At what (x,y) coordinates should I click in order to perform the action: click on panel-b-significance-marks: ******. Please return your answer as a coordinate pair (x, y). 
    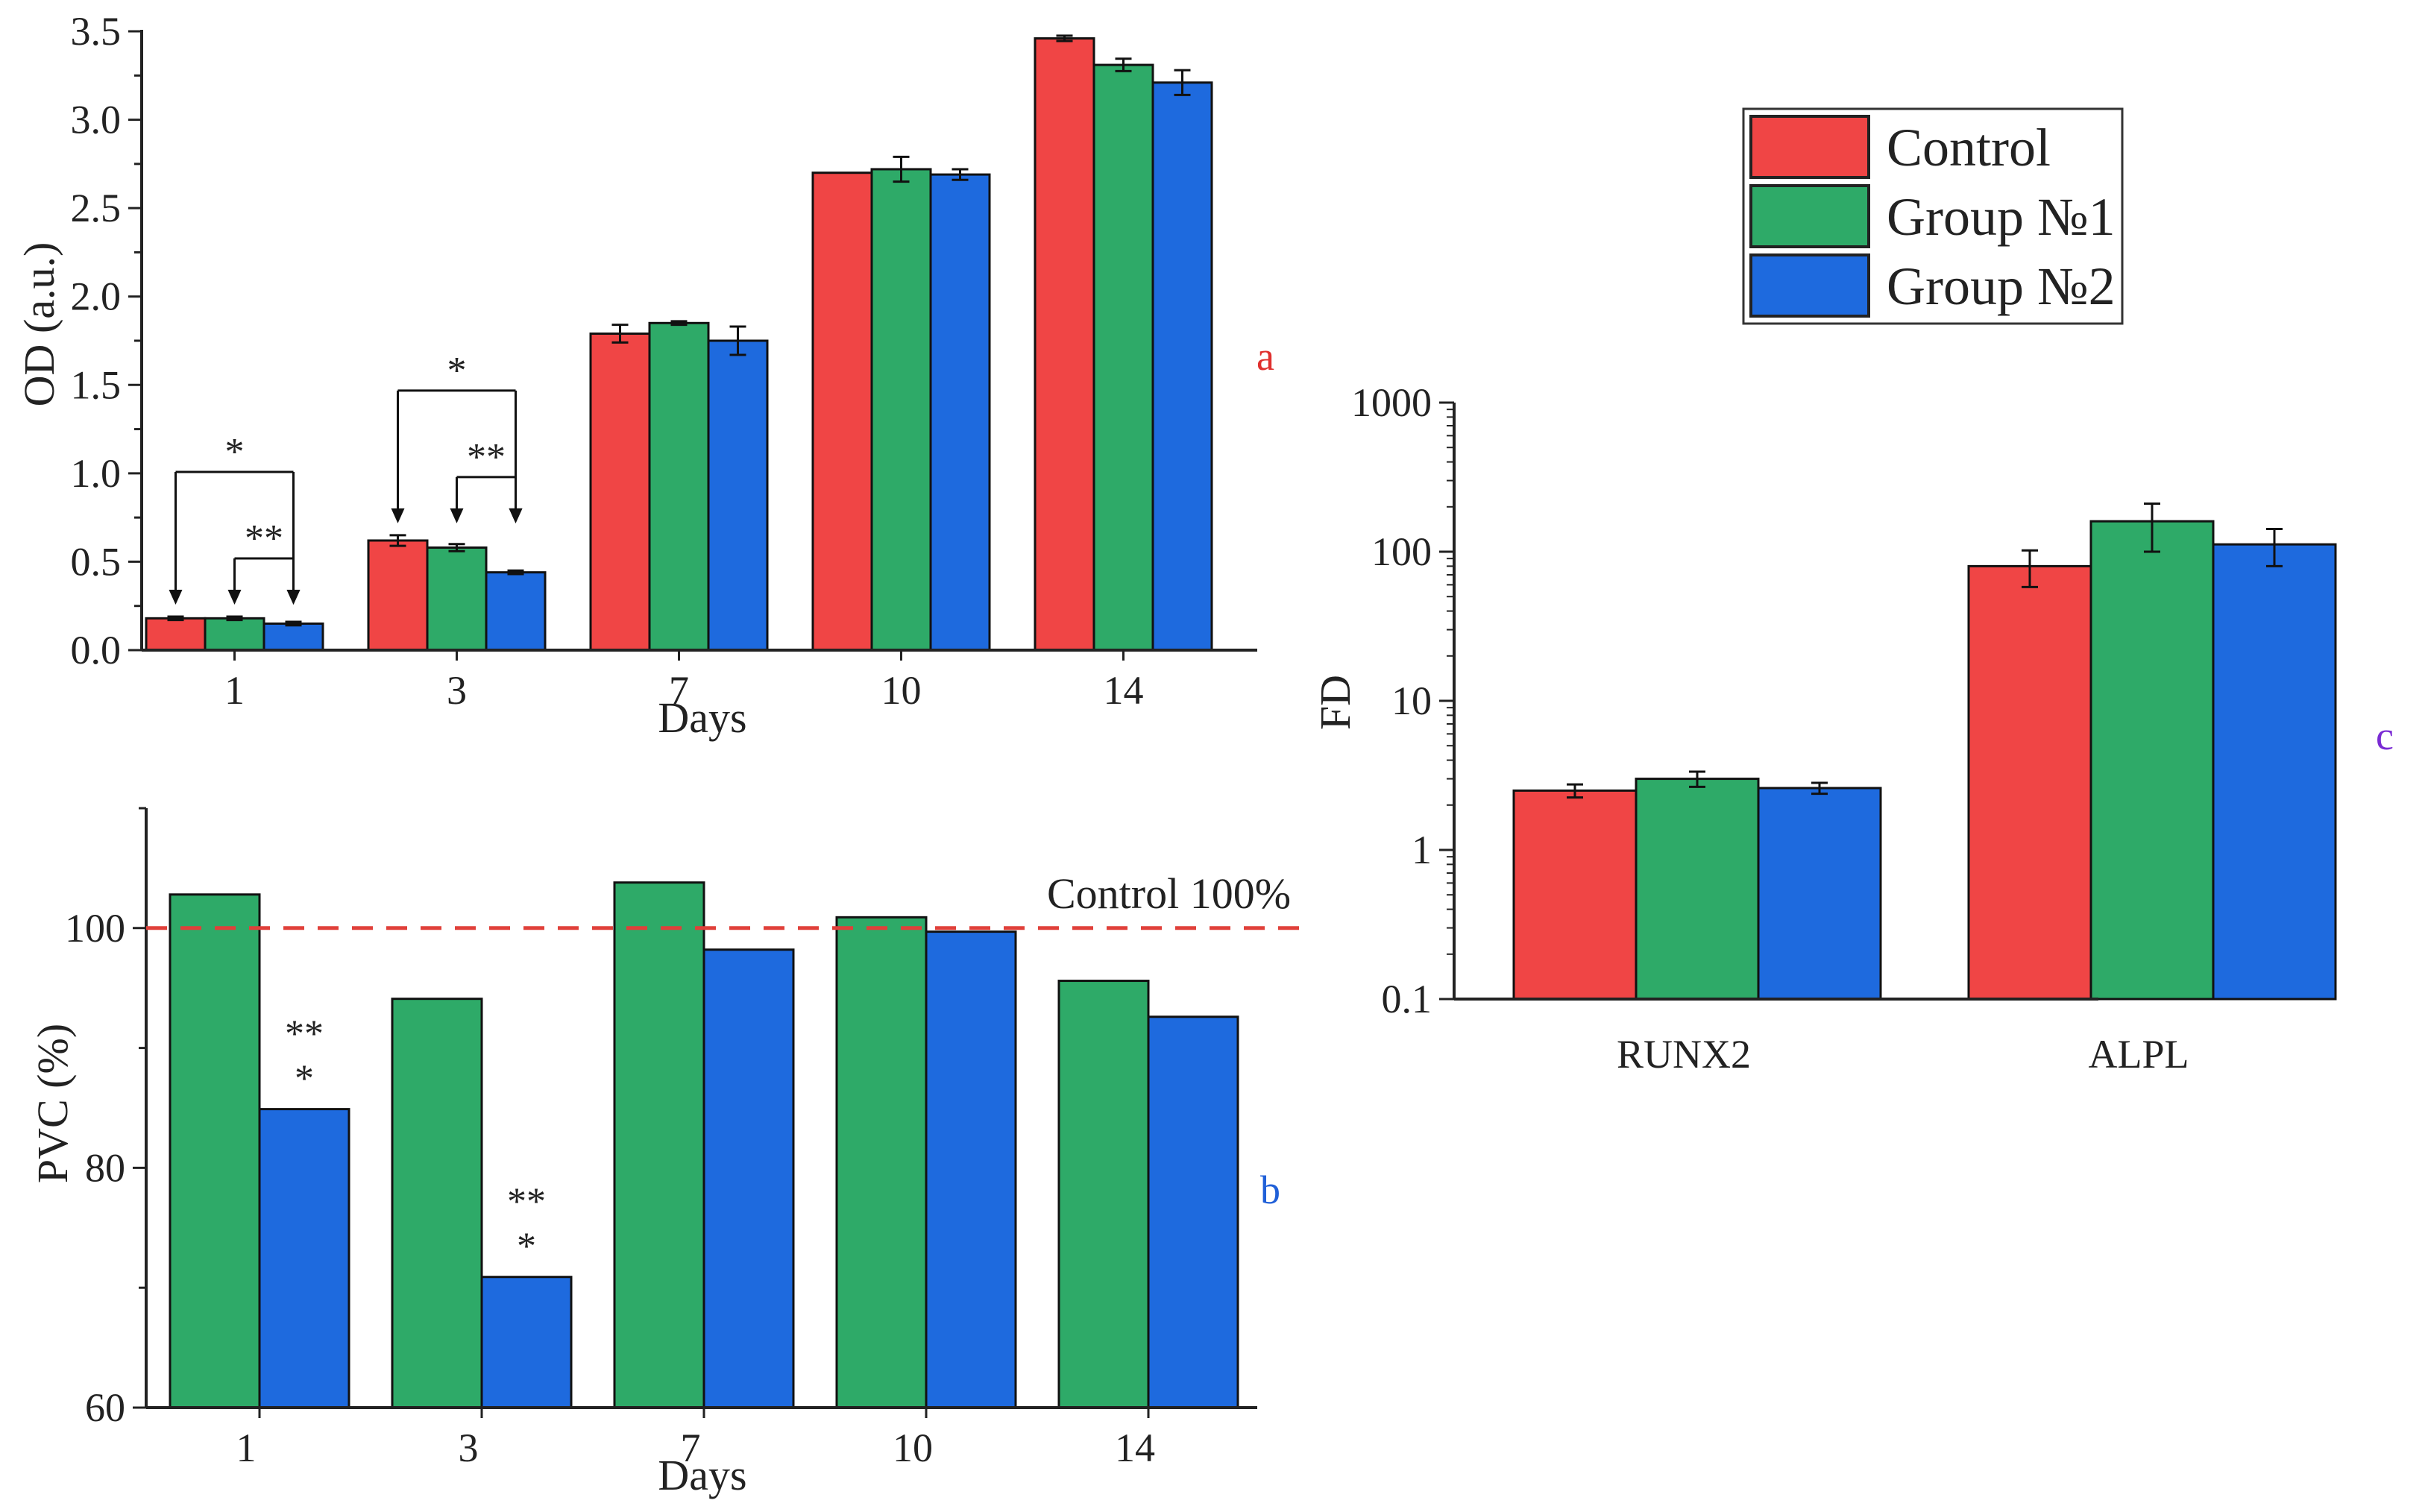
    Looking at the image, I should click on (415, 1140).